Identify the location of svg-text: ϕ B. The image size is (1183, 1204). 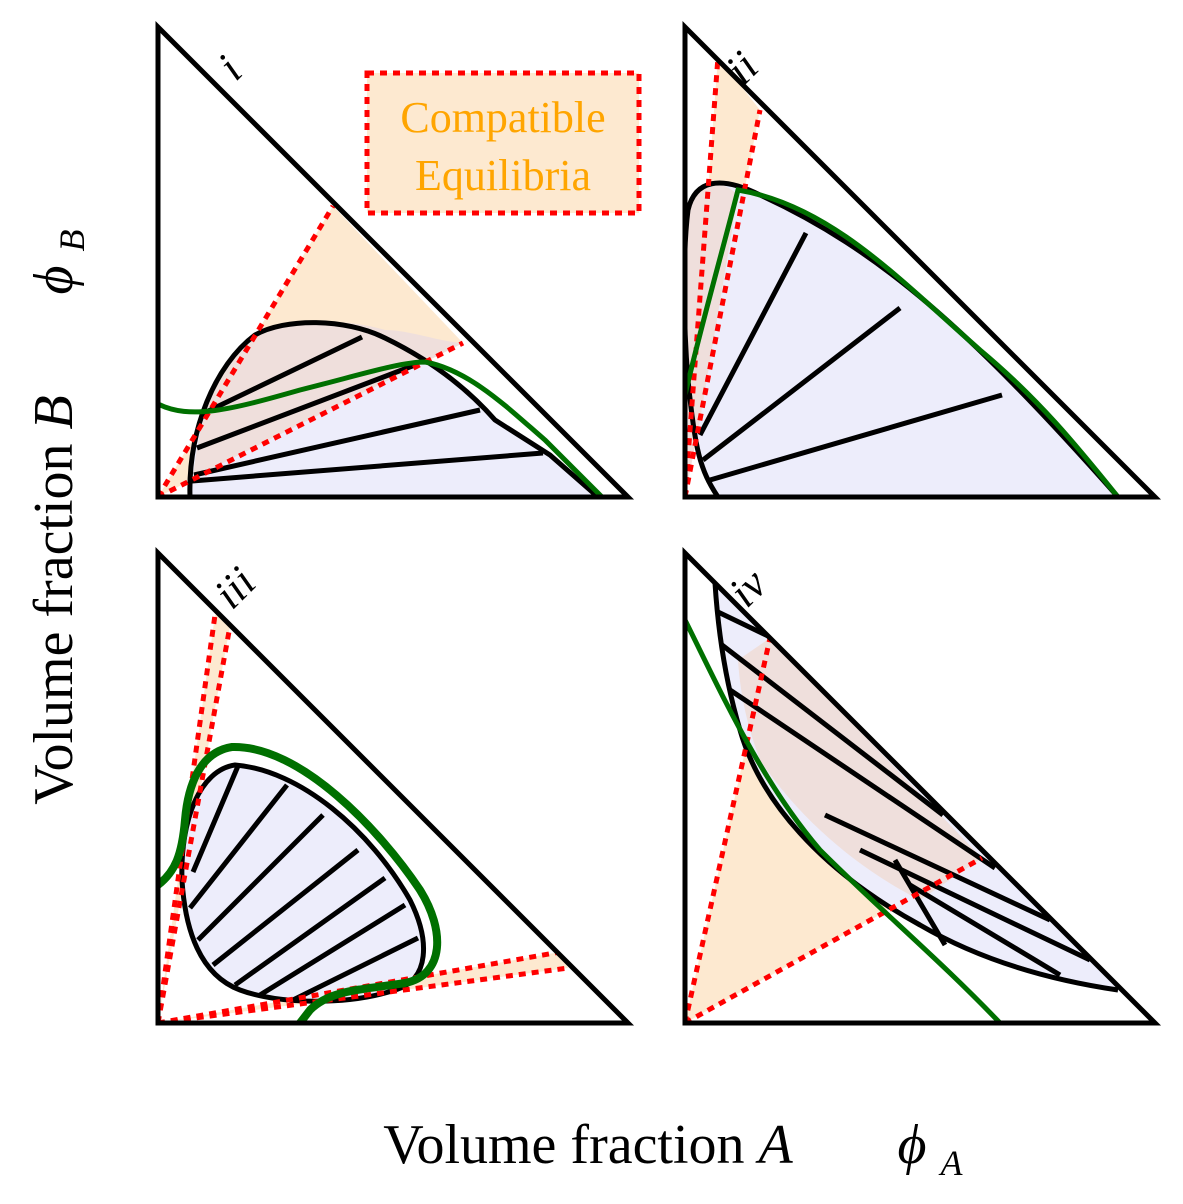
(57, 262).